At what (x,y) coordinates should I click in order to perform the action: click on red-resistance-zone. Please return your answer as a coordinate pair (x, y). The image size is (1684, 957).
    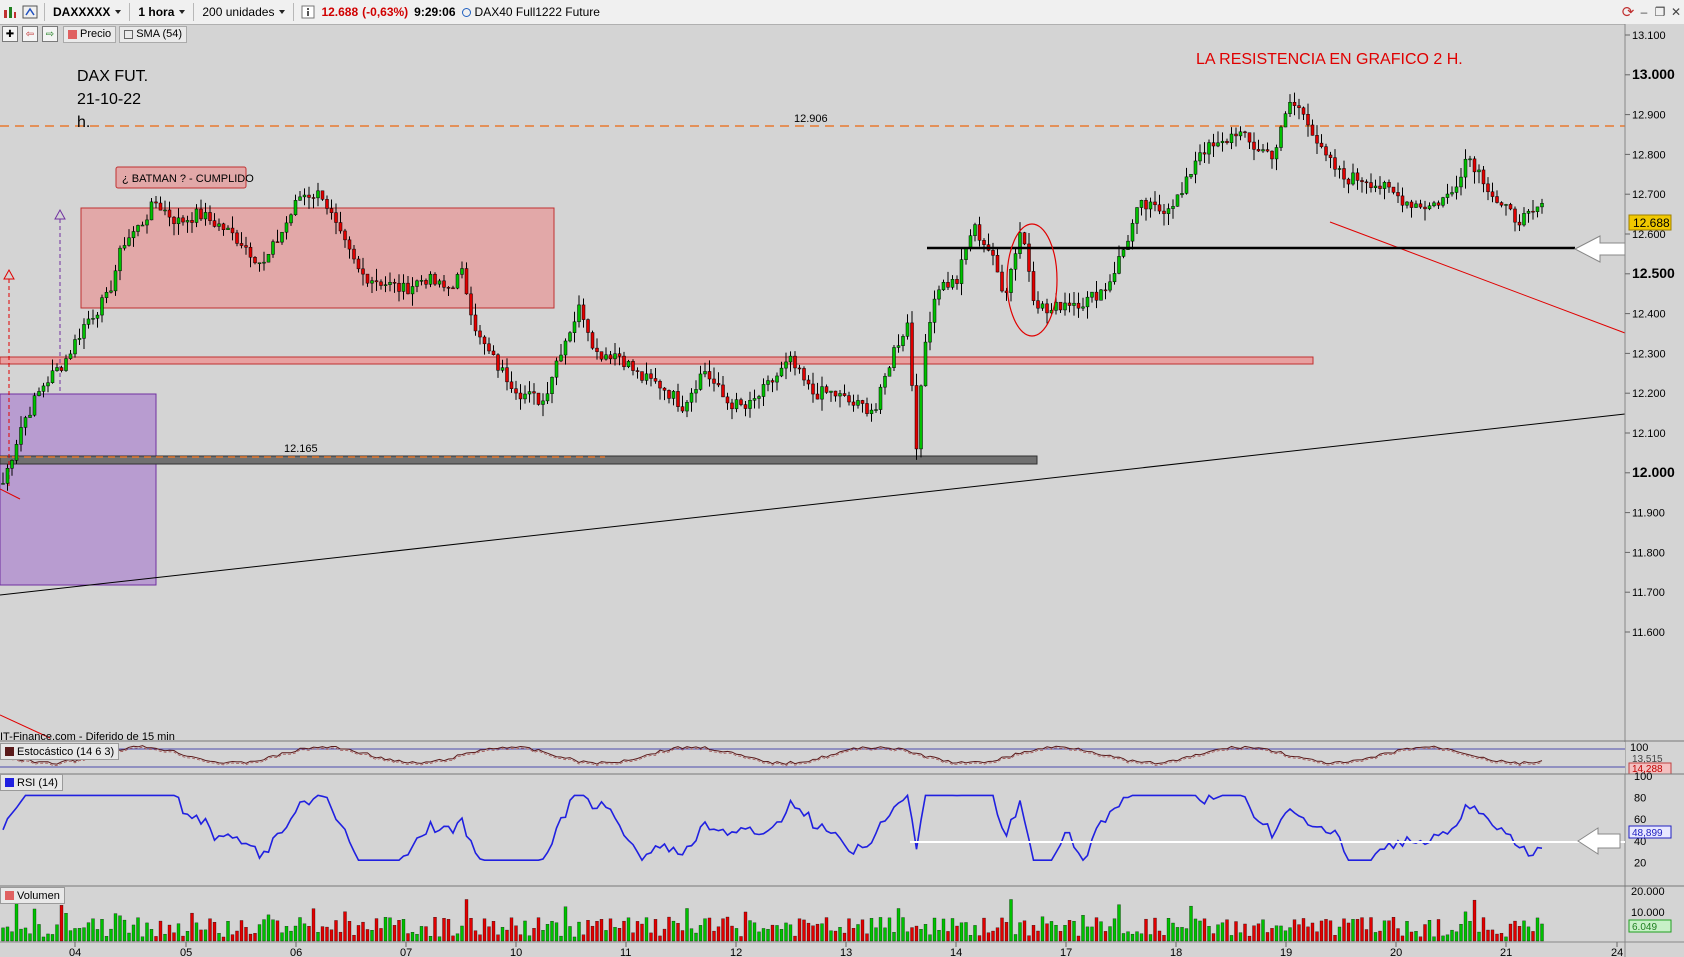
    Looking at the image, I should click on (317, 258).